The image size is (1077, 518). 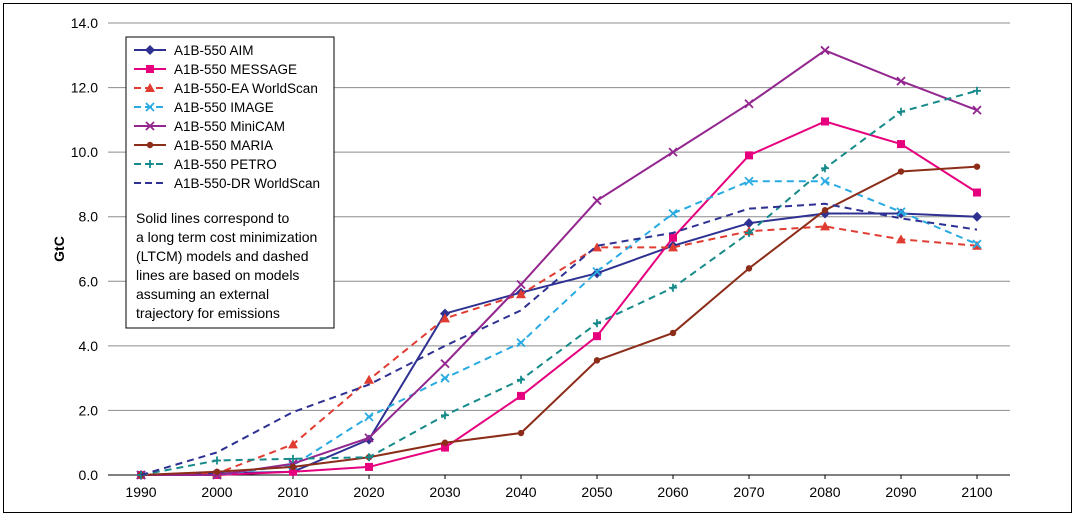 I want to click on legend-item: A1B-550 PETRO, so click(x=205, y=164).